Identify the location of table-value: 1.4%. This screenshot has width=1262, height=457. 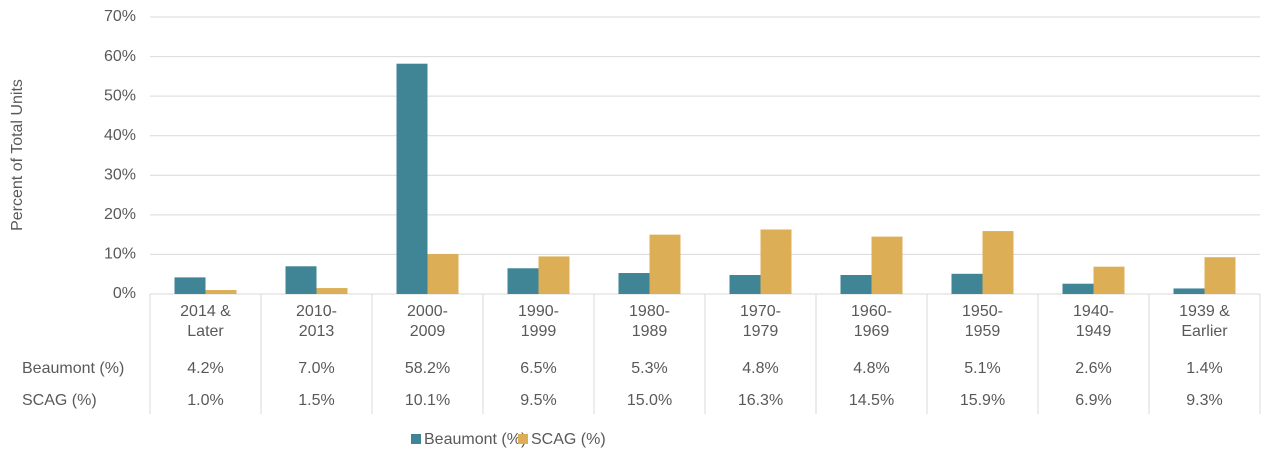
(1204, 368).